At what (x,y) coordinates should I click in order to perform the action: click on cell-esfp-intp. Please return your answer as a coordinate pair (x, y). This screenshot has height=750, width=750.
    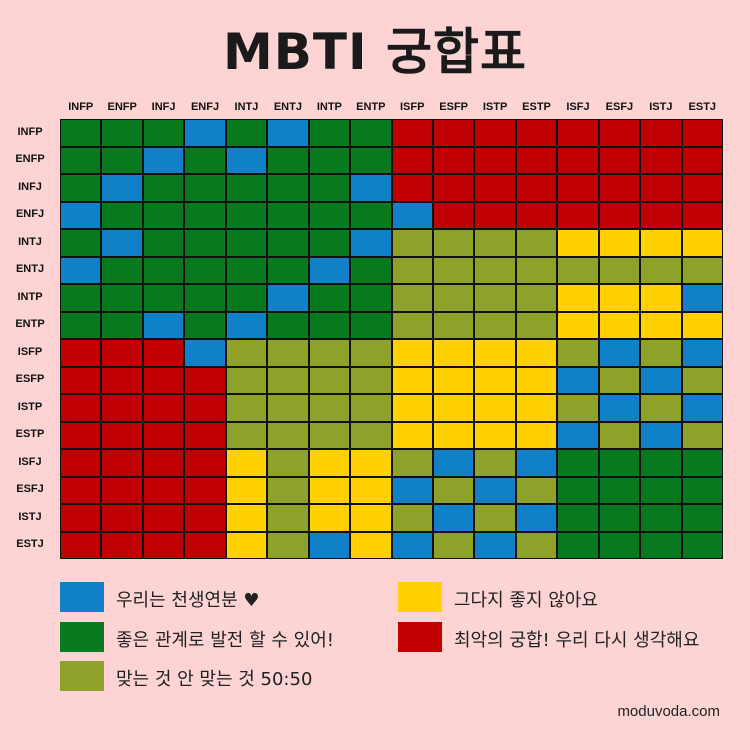
    Looking at the image, I should click on (329, 380).